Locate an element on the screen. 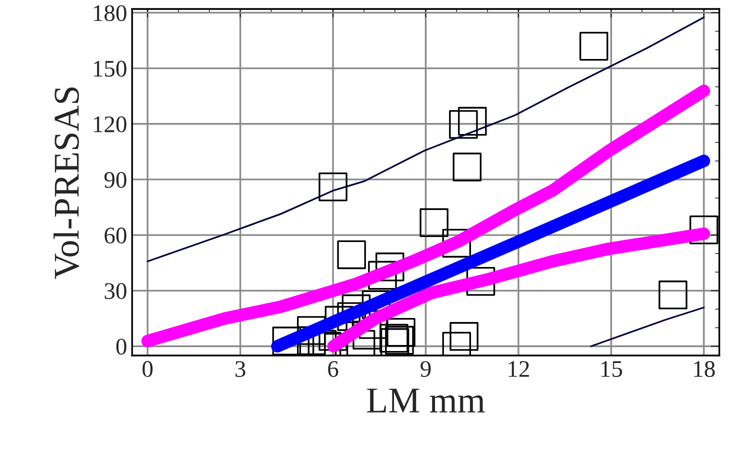 This screenshot has height=450, width=734. y-tick-label: 90 is located at coordinates (115, 180).